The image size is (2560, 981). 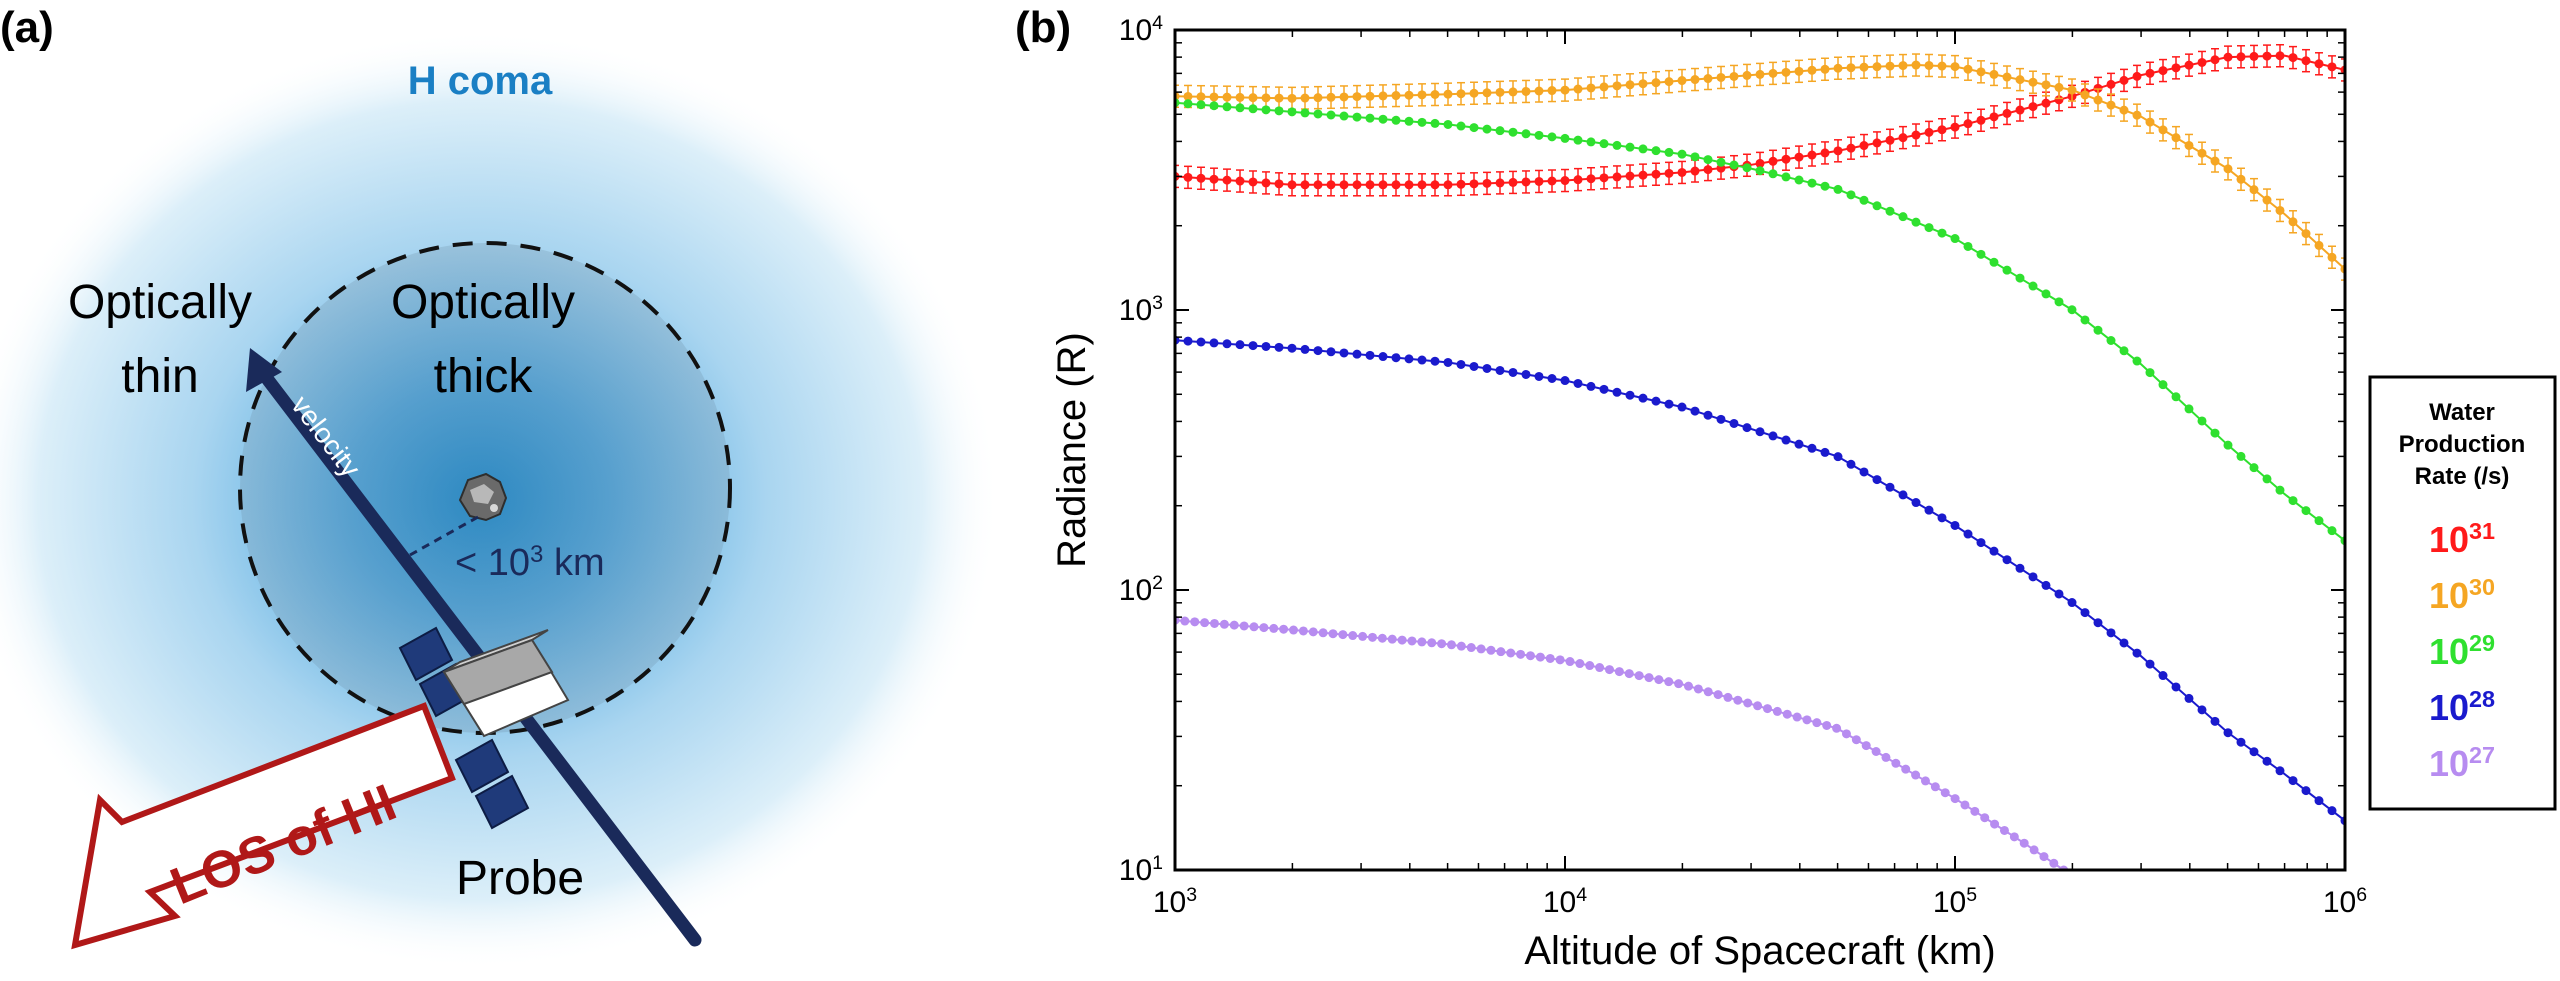 I want to click on x-axis-title: Altitude of Spacecraft (km), so click(x=1759, y=951).